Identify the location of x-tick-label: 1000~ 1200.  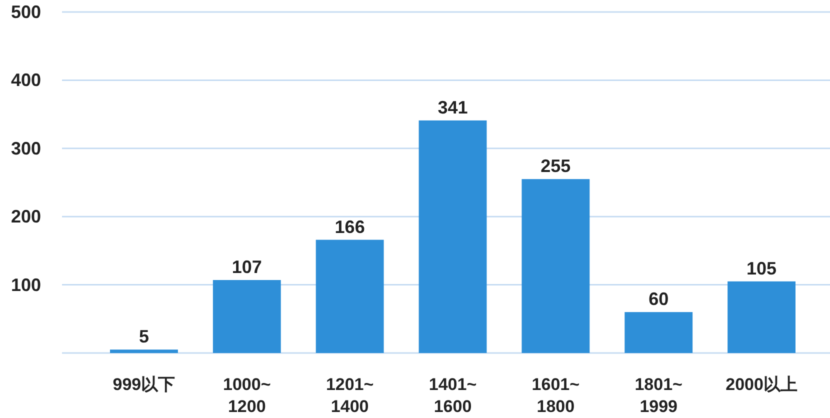
(247, 395).